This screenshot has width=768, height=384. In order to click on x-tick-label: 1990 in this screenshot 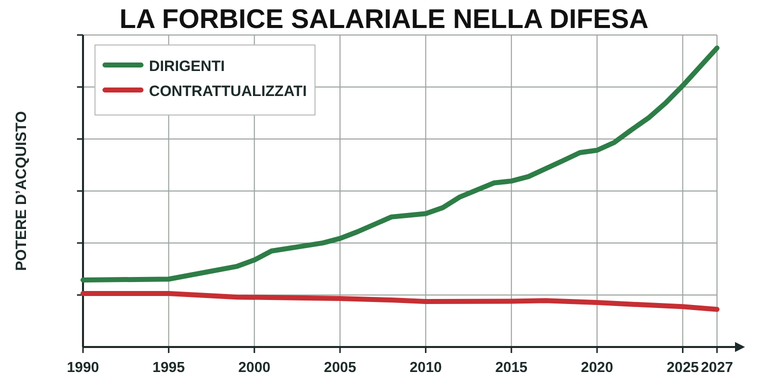, I will do `click(83, 368)`.